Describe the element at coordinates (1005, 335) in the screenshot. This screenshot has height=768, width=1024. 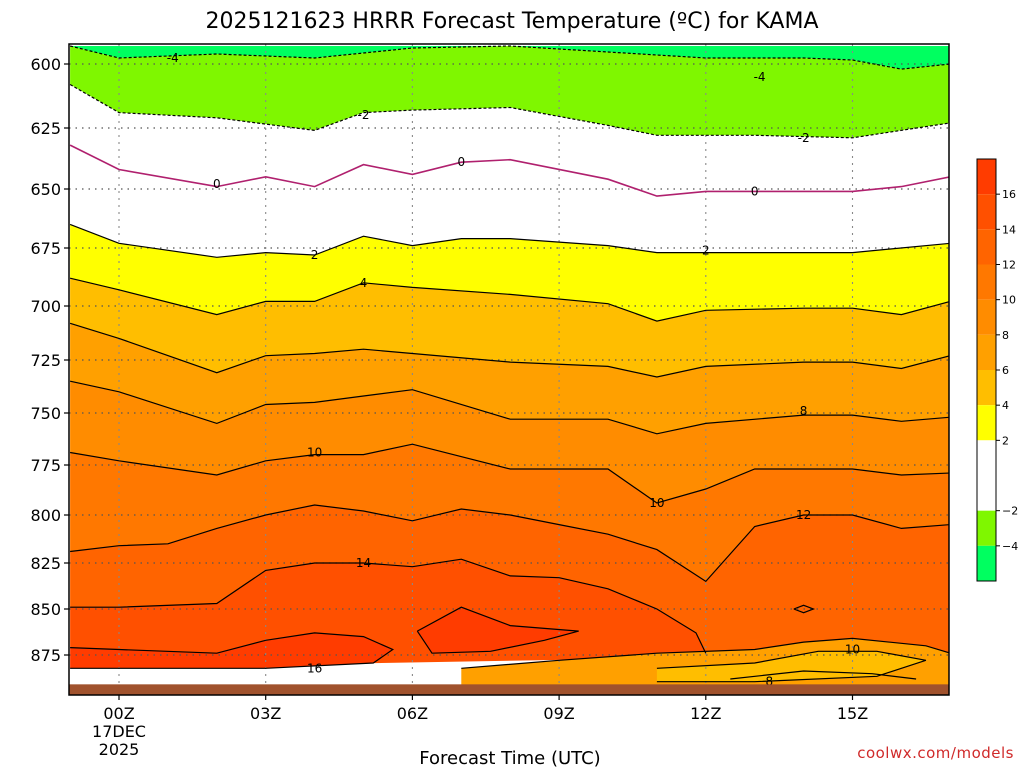
I see `colorbar-tick-label: 8` at that location.